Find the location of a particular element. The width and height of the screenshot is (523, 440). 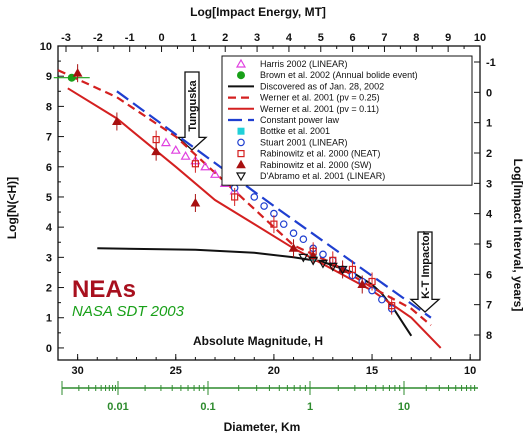

top-tick-label: 2 is located at coordinates (225, 38).